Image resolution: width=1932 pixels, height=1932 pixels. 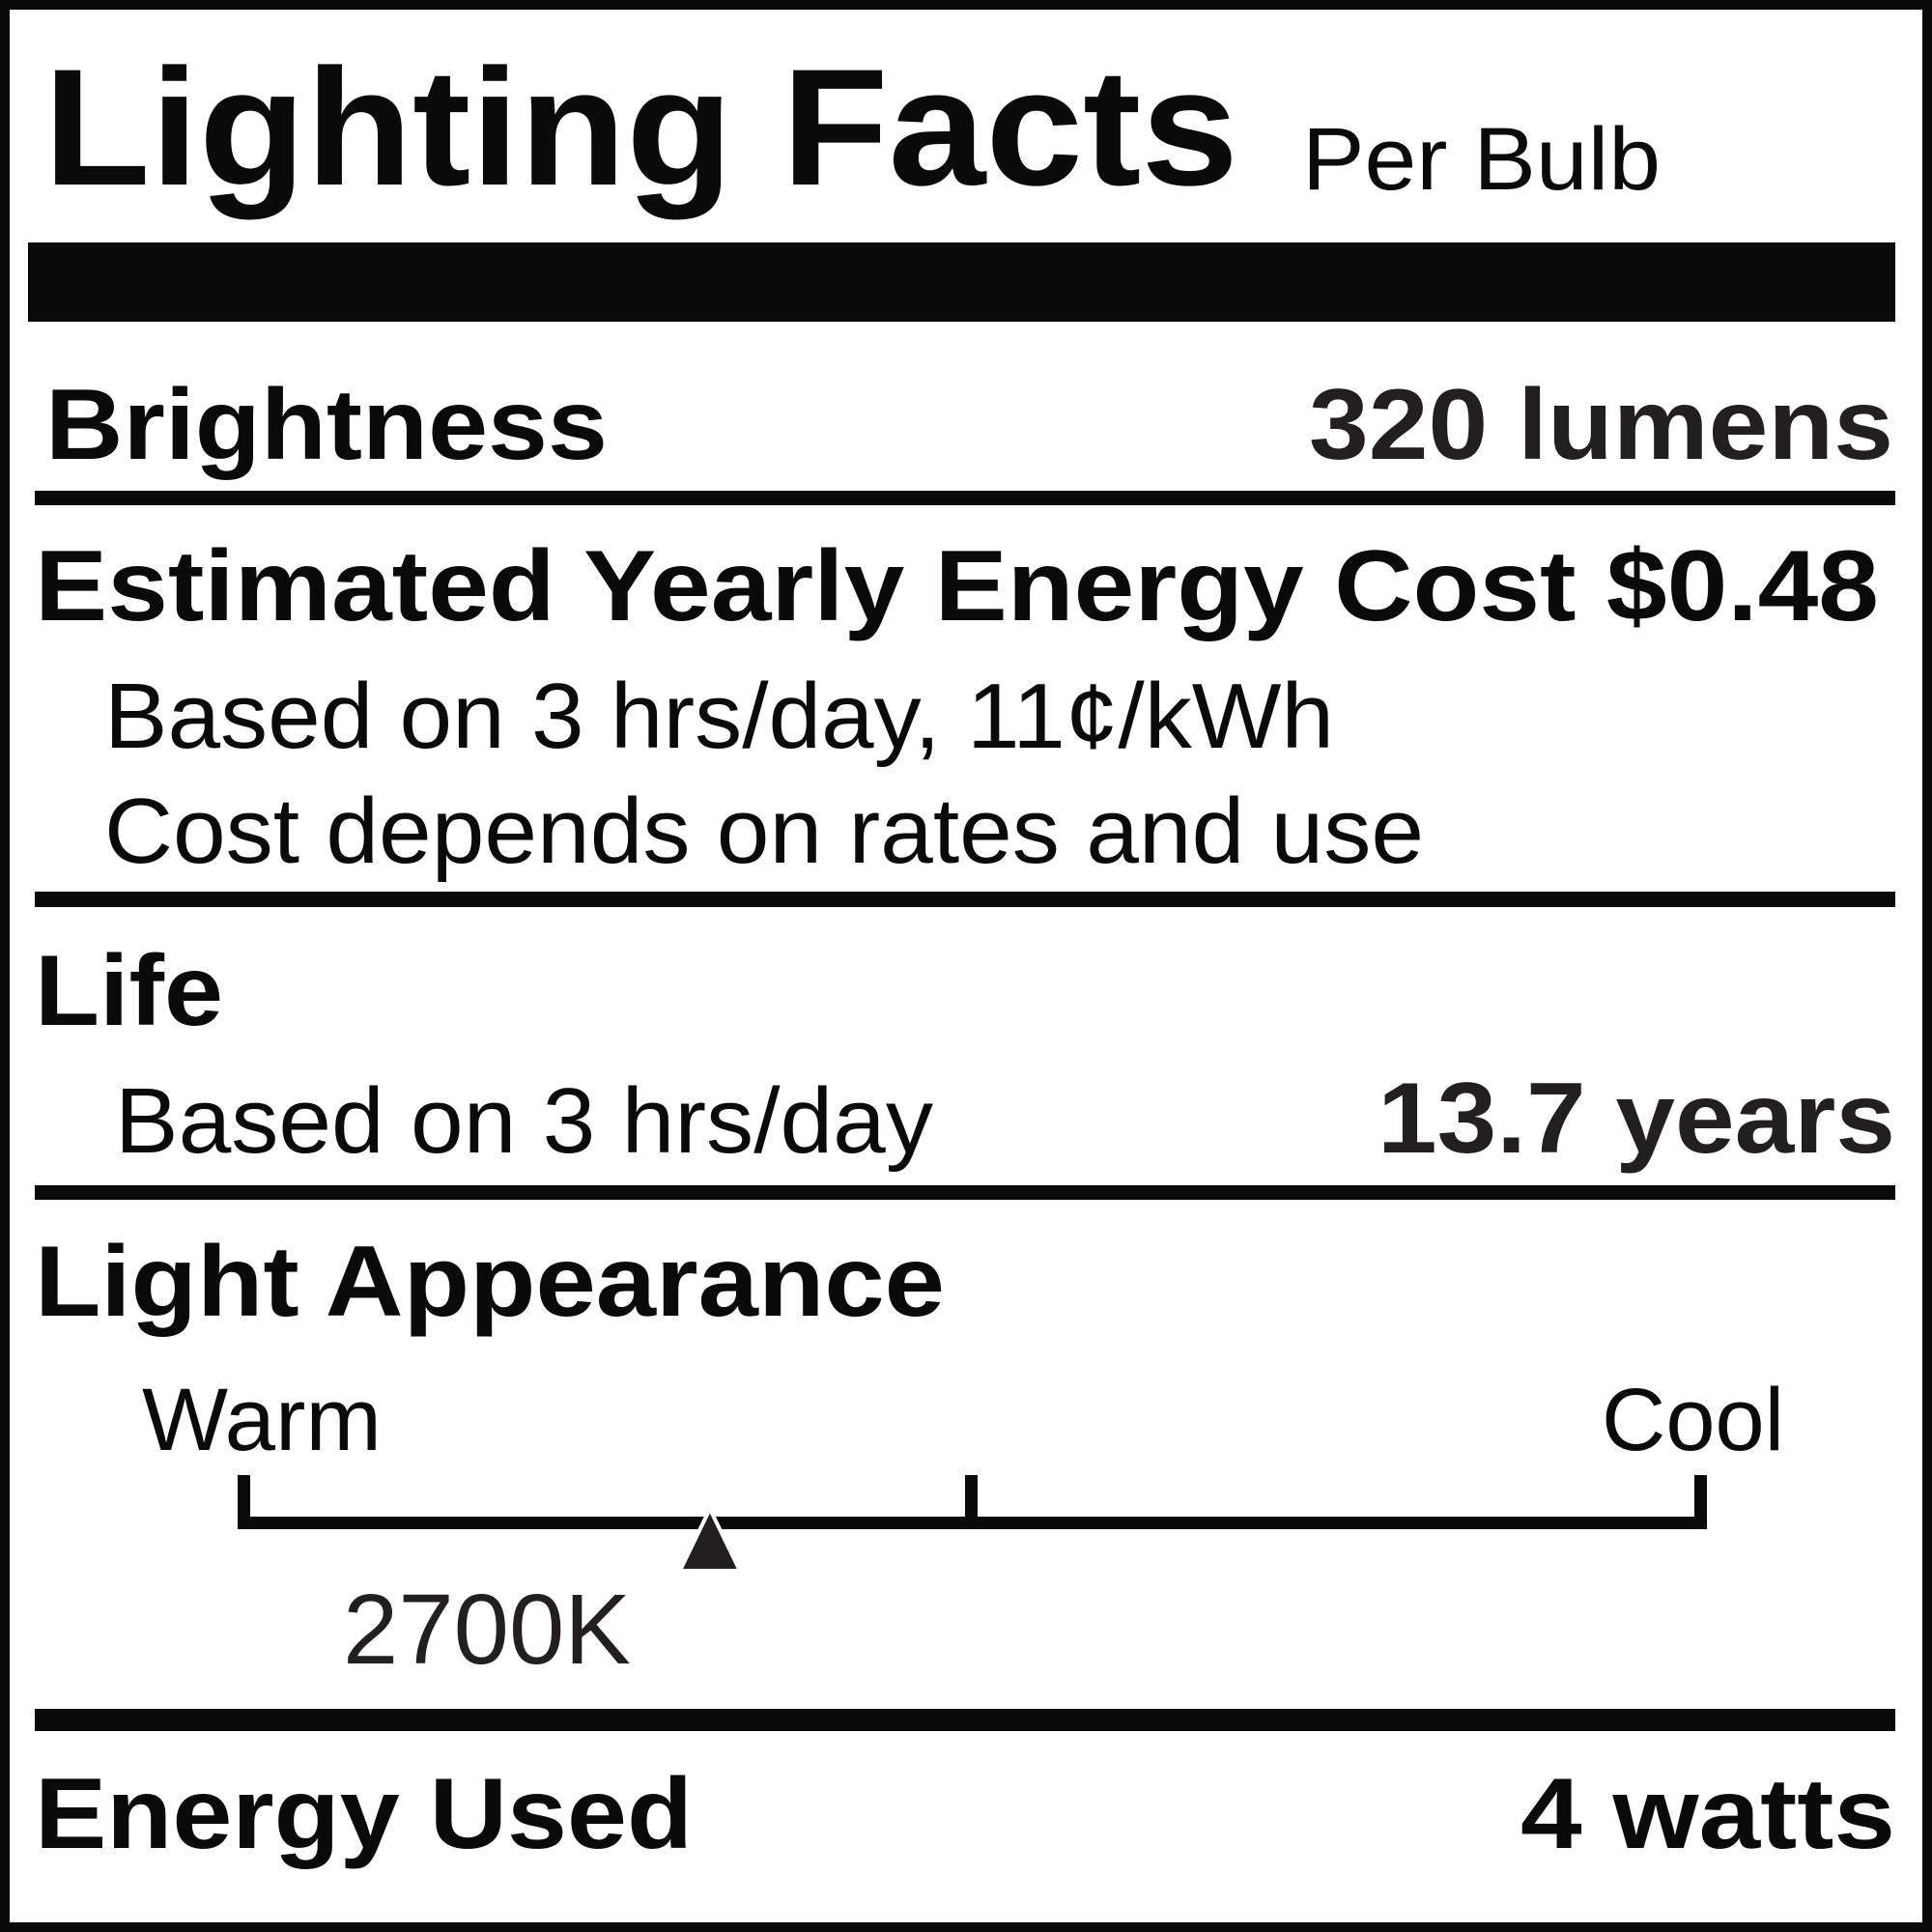 What do you see at coordinates (971, 1502) in the screenshot?
I see `scale-tick-middle` at bounding box center [971, 1502].